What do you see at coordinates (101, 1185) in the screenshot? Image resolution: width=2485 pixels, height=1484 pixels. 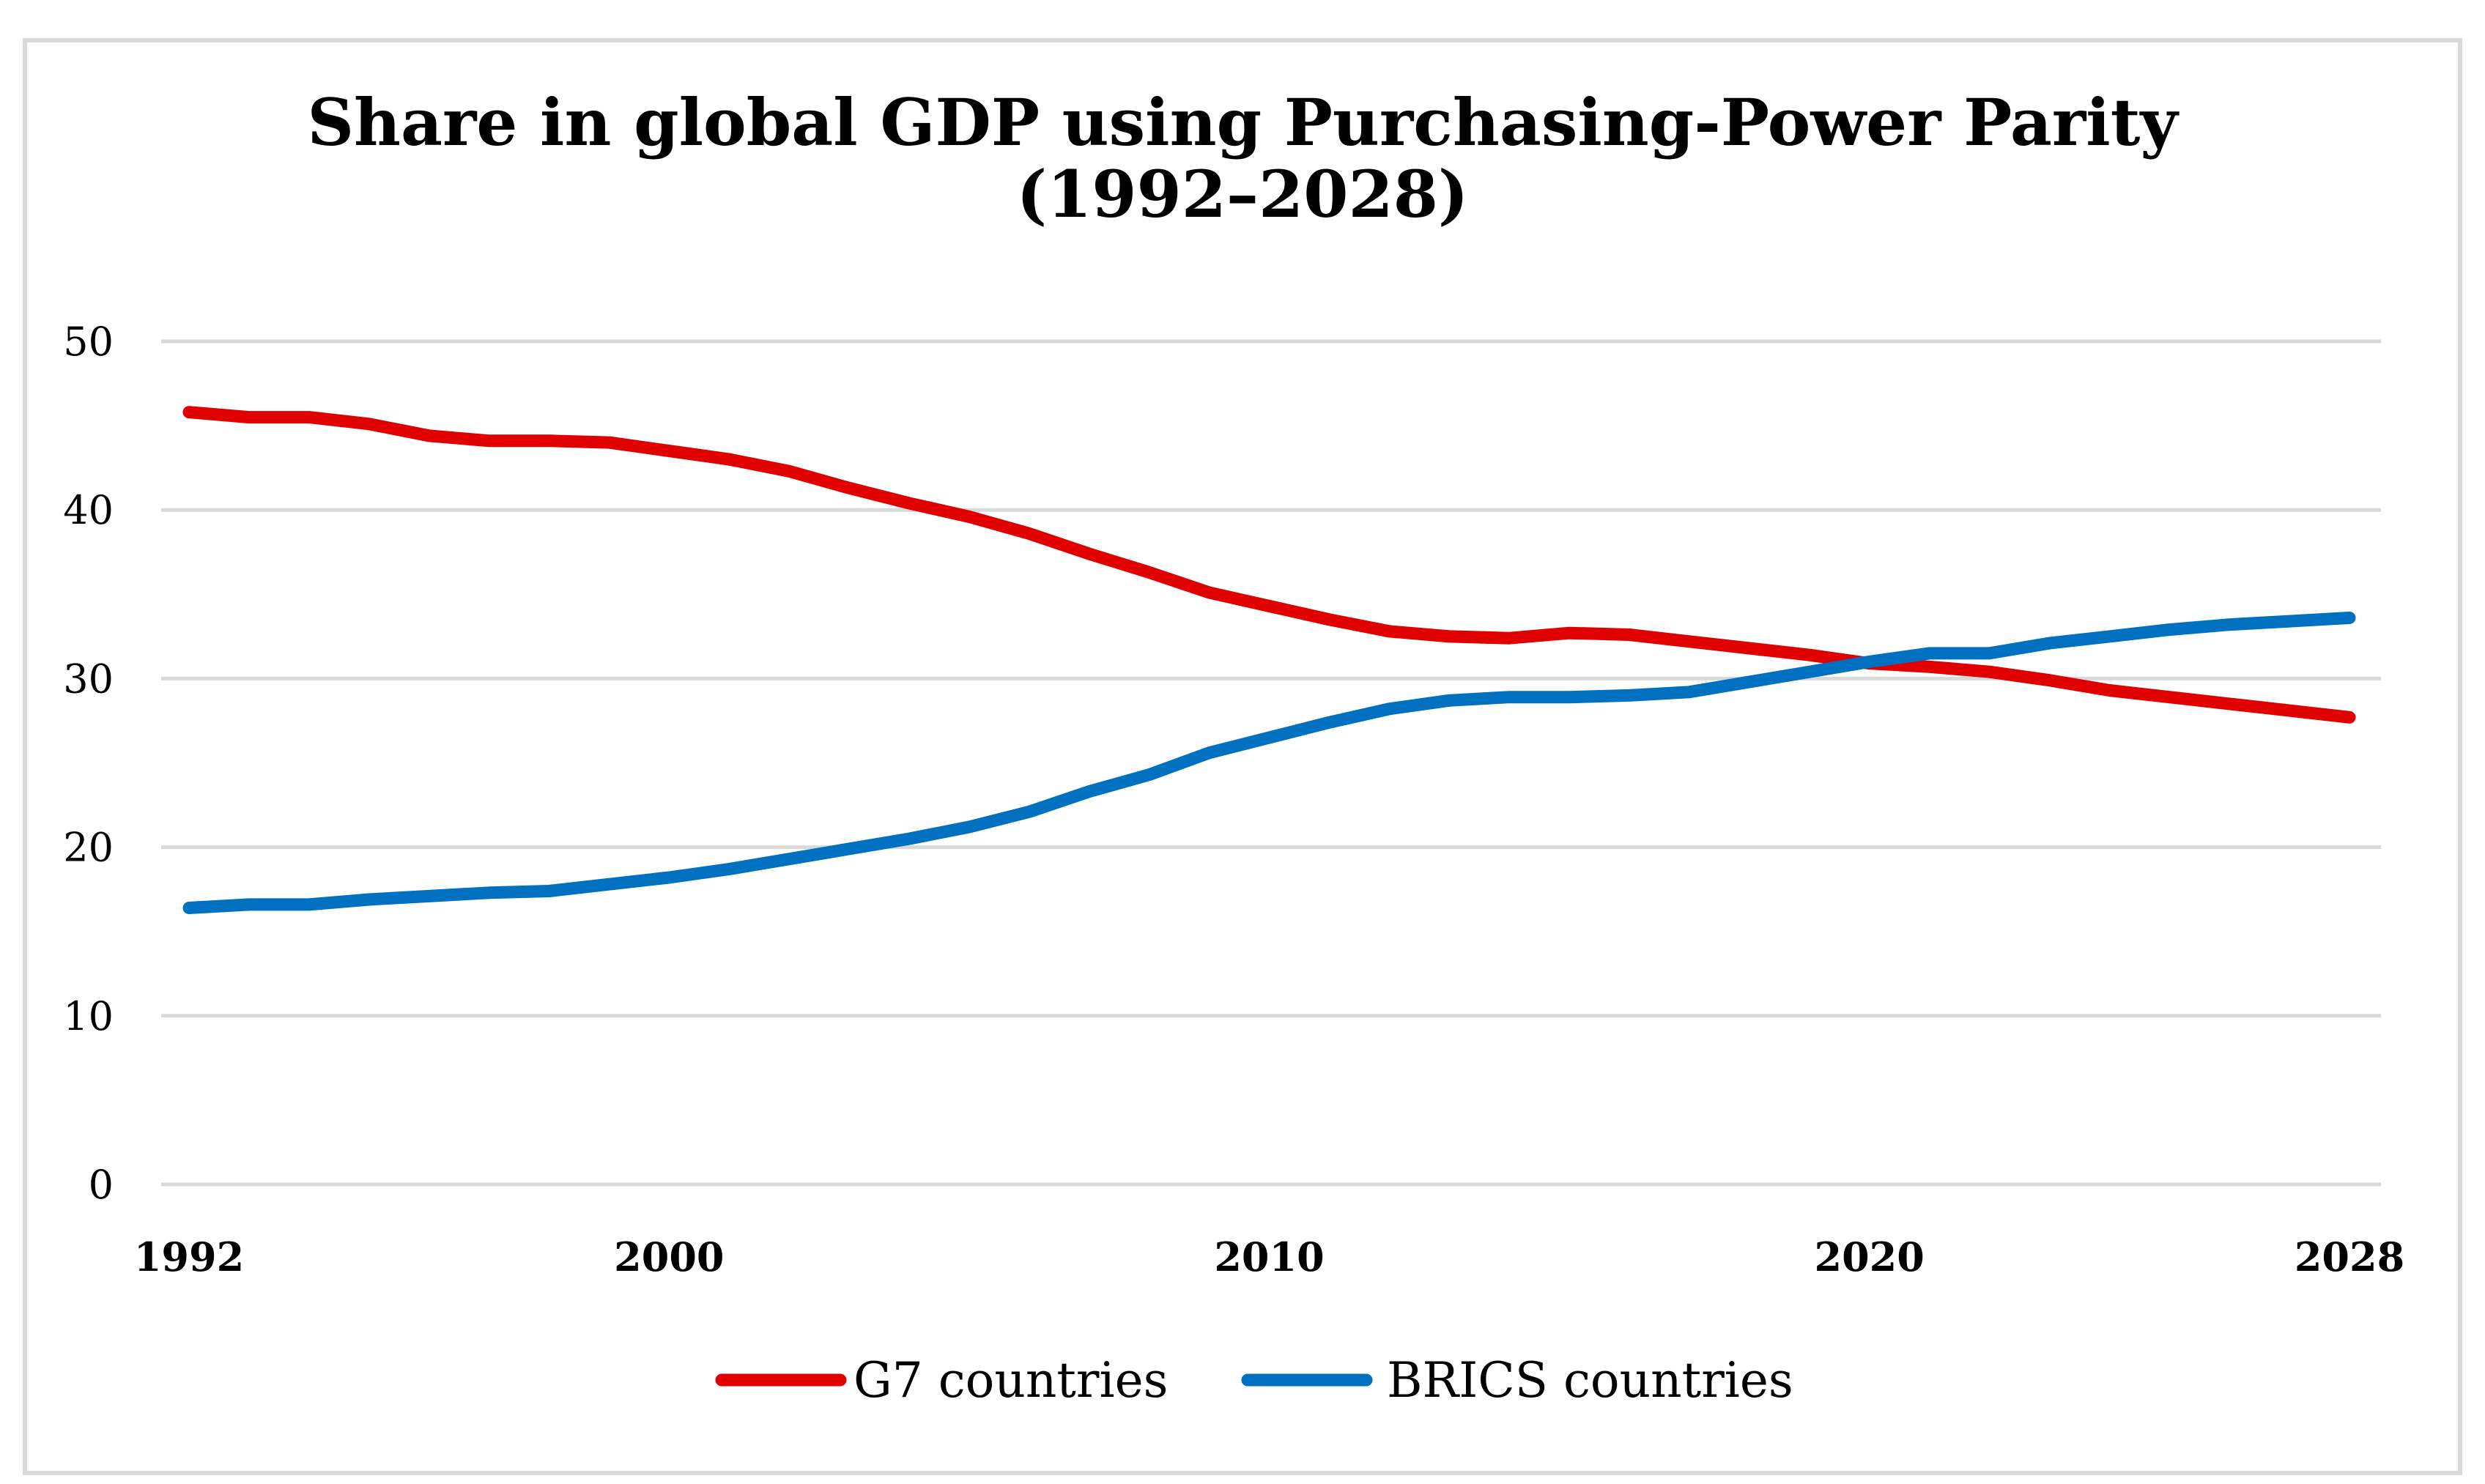 I see `y-tick-label-0: 0` at bounding box center [101, 1185].